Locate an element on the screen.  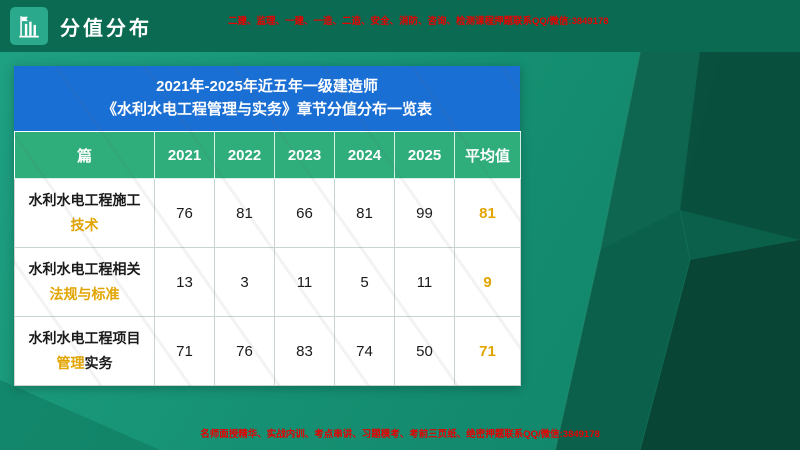
column-header: 2021 is located at coordinates (184, 155).